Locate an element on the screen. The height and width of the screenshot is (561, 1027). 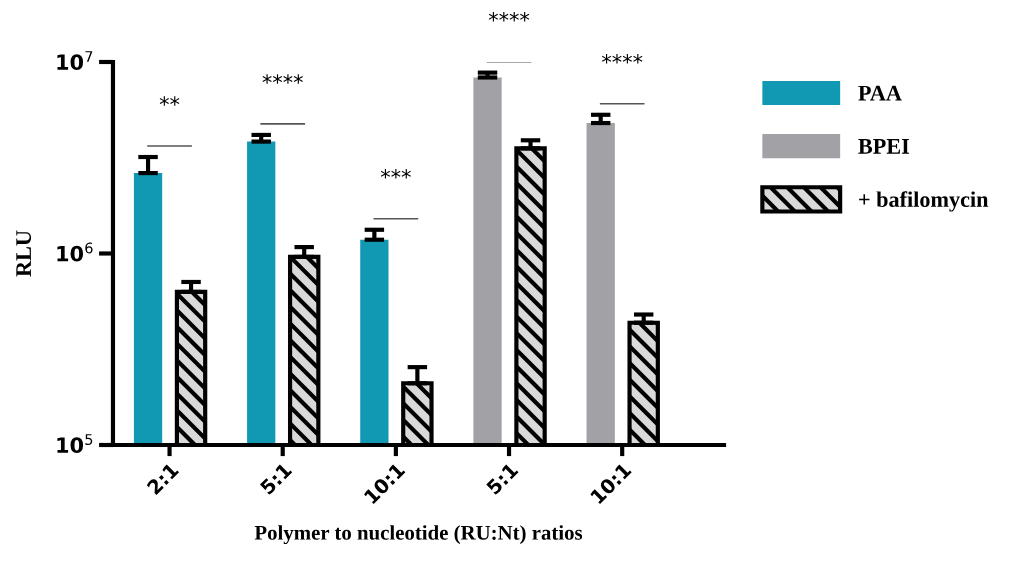
y-tick-label: 10$^{5}$ is located at coordinates (75, 444).